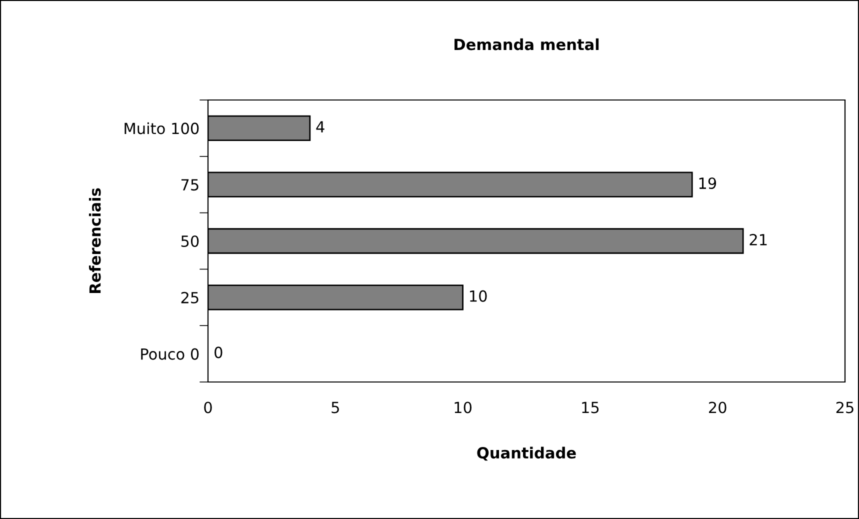  I want to click on x-tick-label: 15, so click(590, 408).